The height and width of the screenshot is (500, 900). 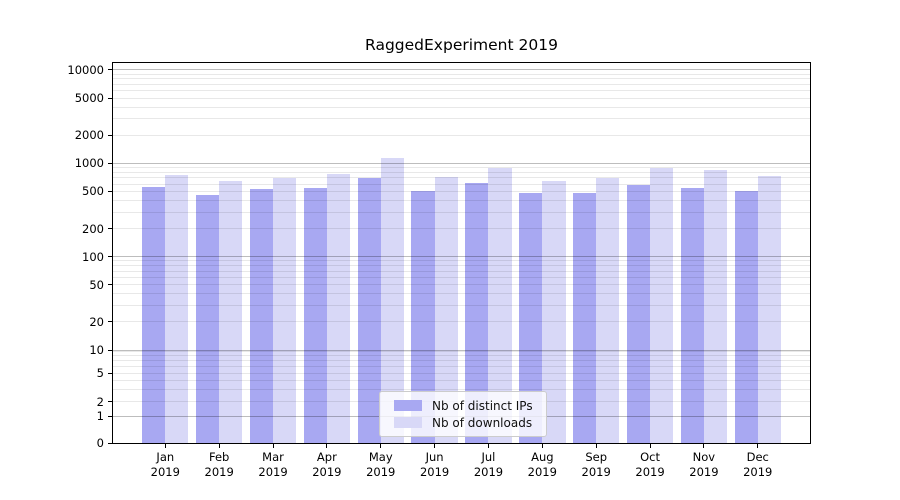 I want to click on bar-downloads-jan, so click(x=177, y=308).